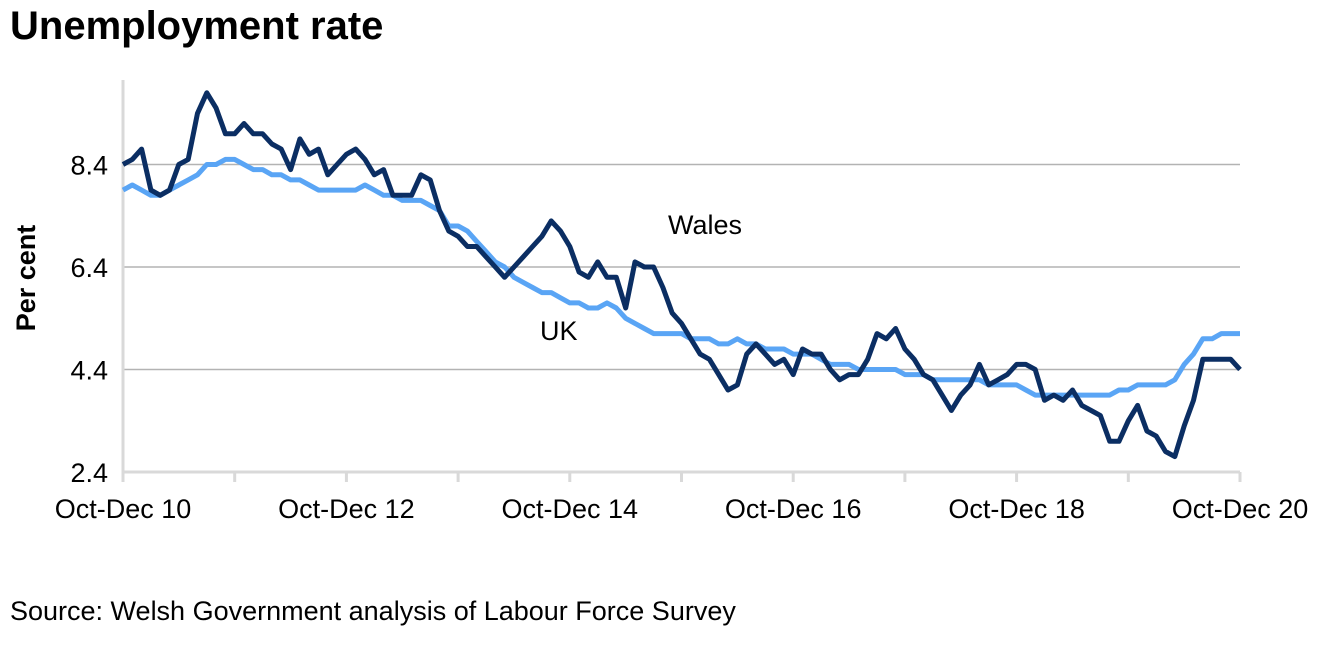 The width and height of the screenshot is (1339, 652). Describe the element at coordinates (123, 509) in the screenshot. I see `x-tick-label: Oct-Dec 10` at that location.